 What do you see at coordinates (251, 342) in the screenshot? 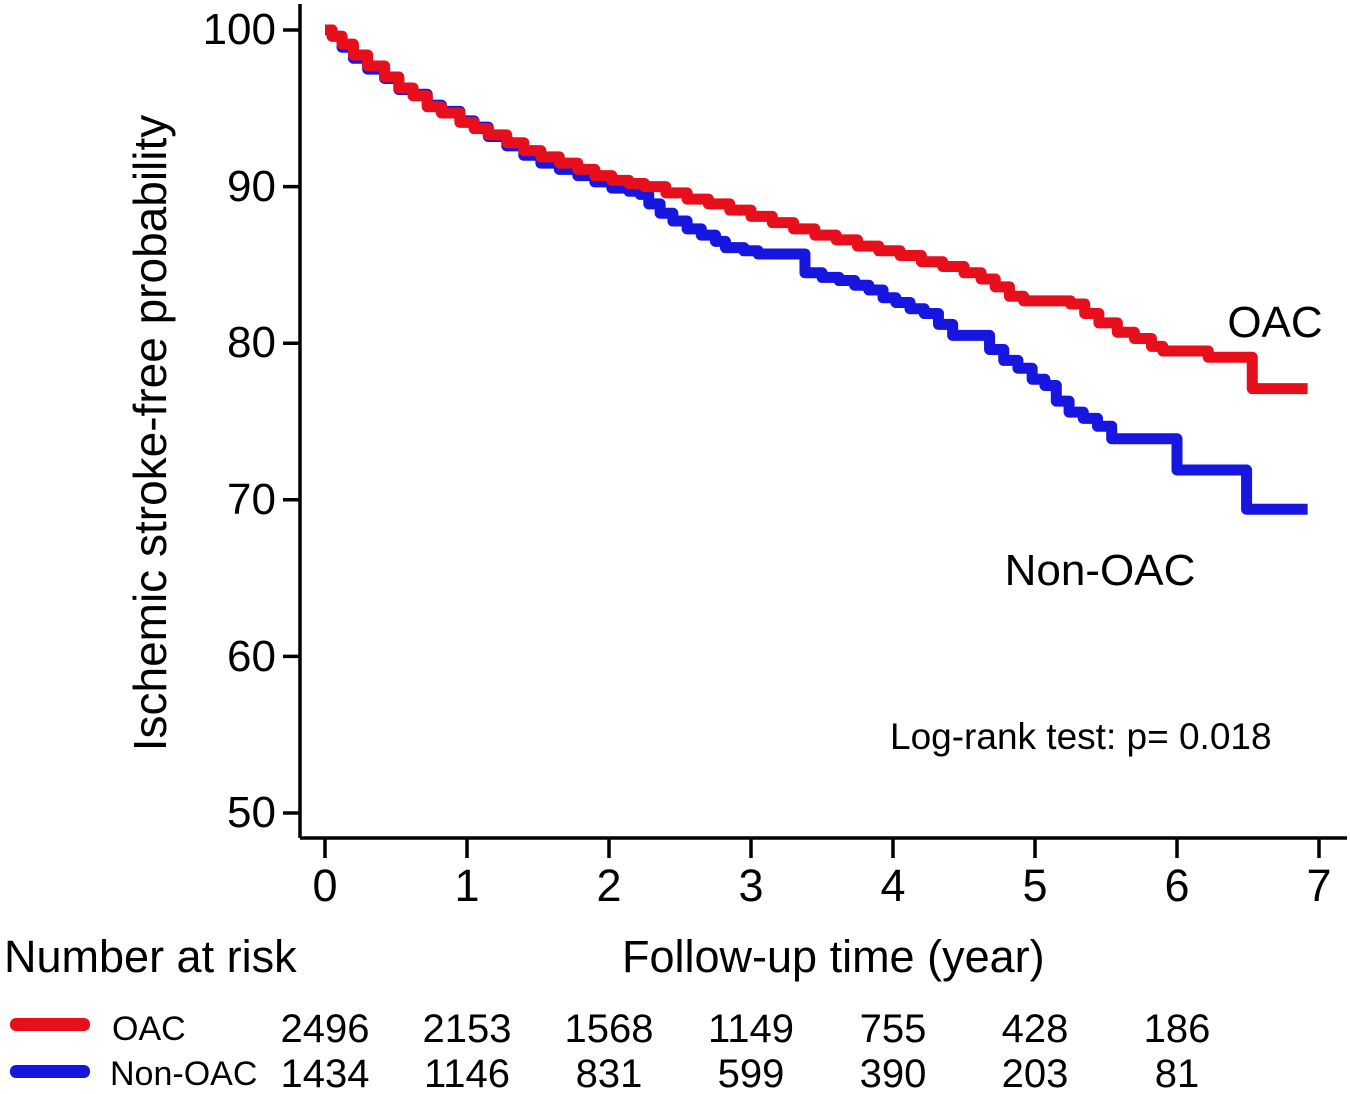
I see `y-tick-label-80: 80` at bounding box center [251, 342].